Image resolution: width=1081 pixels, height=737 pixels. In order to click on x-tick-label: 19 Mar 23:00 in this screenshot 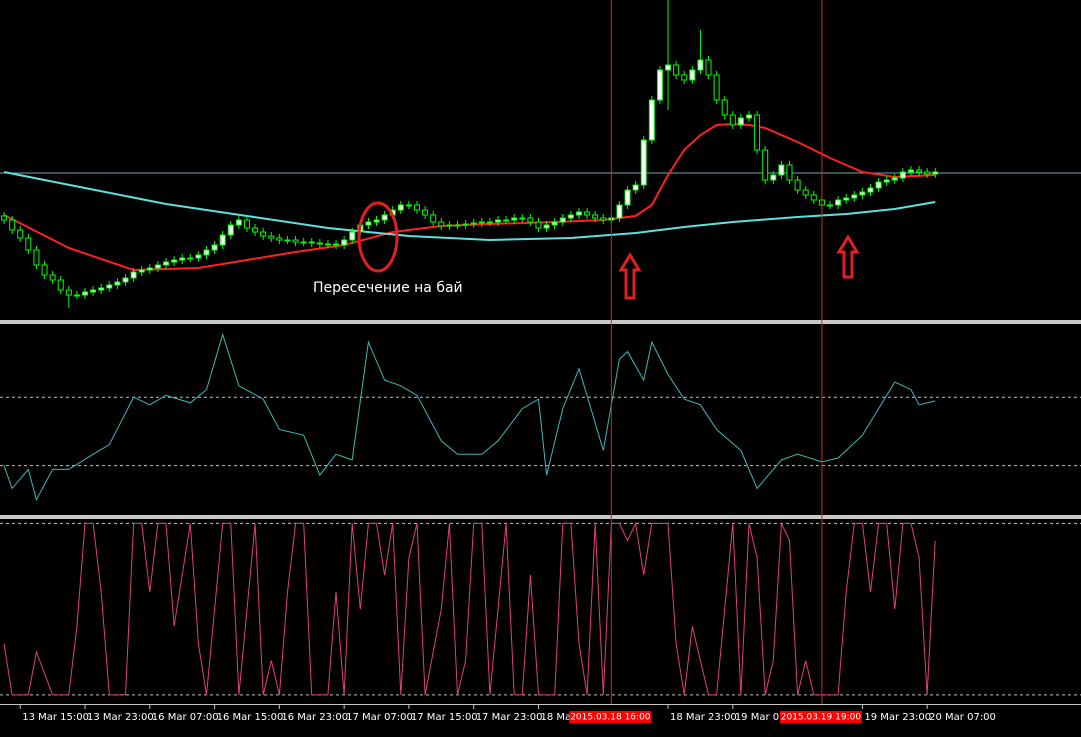, I will do `click(897, 717)`.